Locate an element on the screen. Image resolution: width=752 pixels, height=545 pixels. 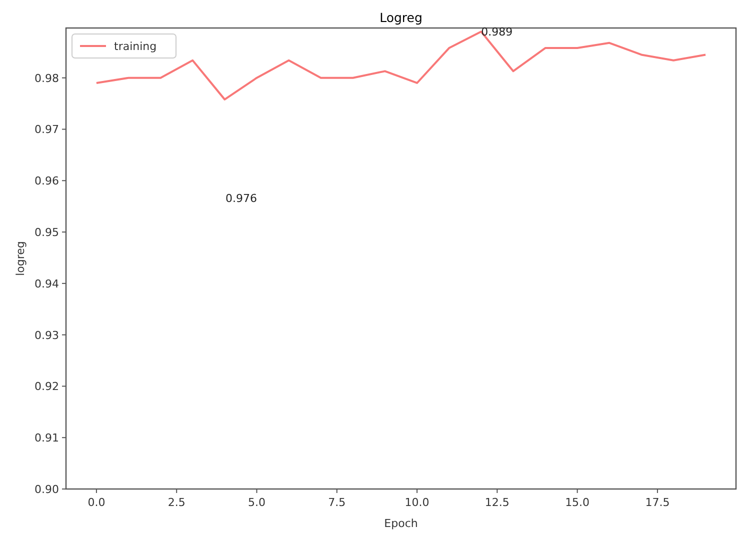
y-axis-title: logreg is located at coordinates (20, 258).